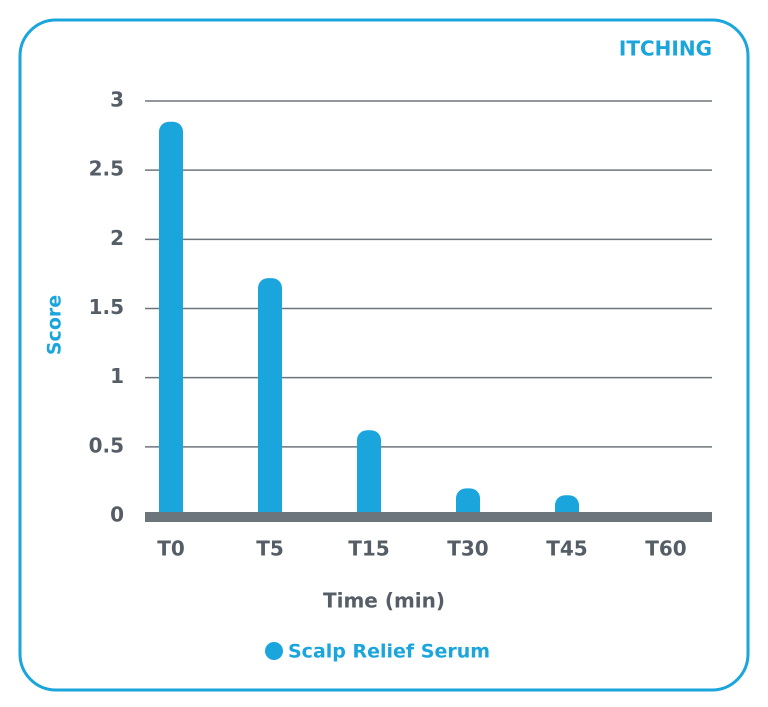 This screenshot has width=768, height=707. What do you see at coordinates (389, 652) in the screenshot?
I see `legend-label: Scalp Relief Serum` at bounding box center [389, 652].